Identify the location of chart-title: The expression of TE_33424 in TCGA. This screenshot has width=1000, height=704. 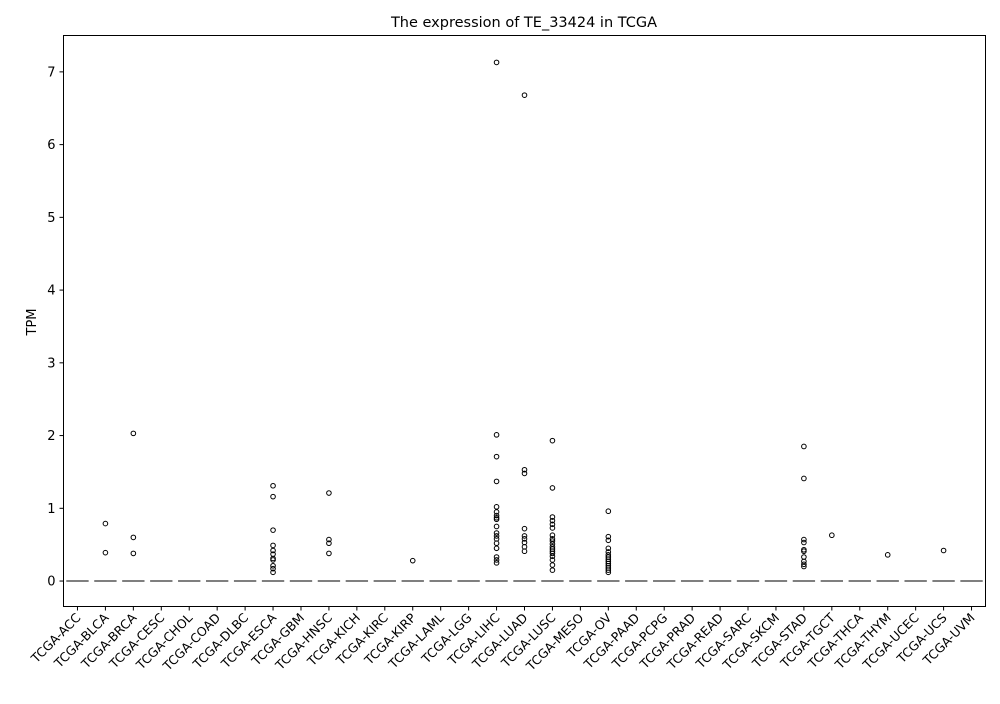
(523, 23).